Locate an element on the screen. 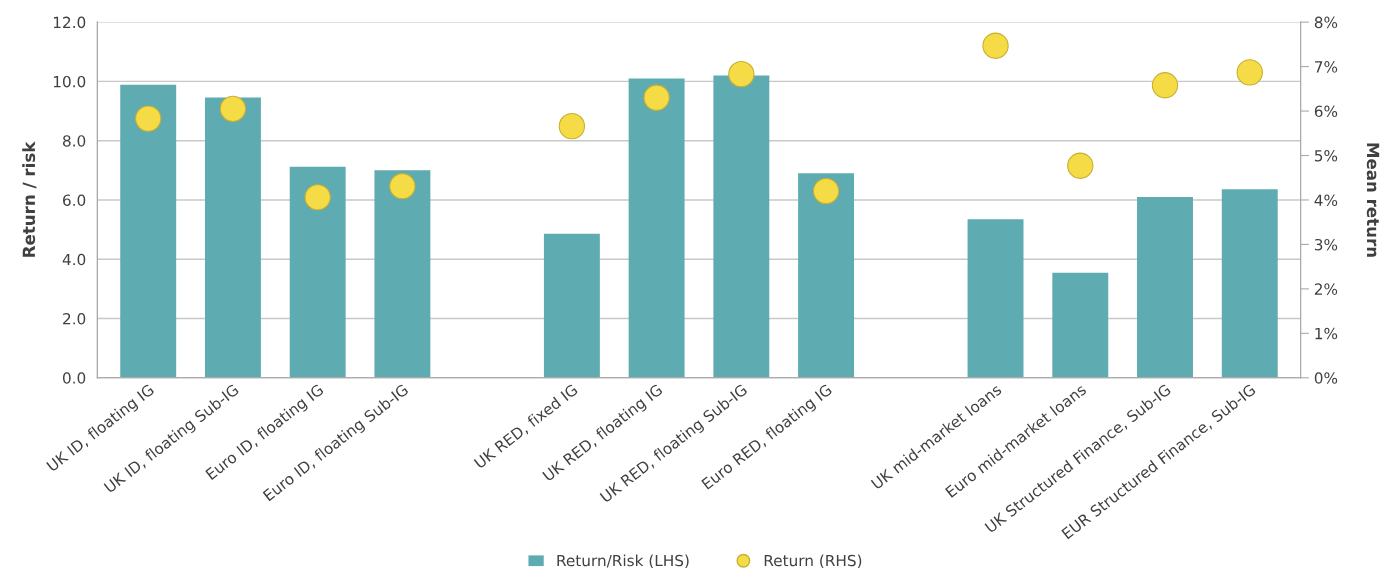  y2-tick-label: 3% is located at coordinates (1326, 244).